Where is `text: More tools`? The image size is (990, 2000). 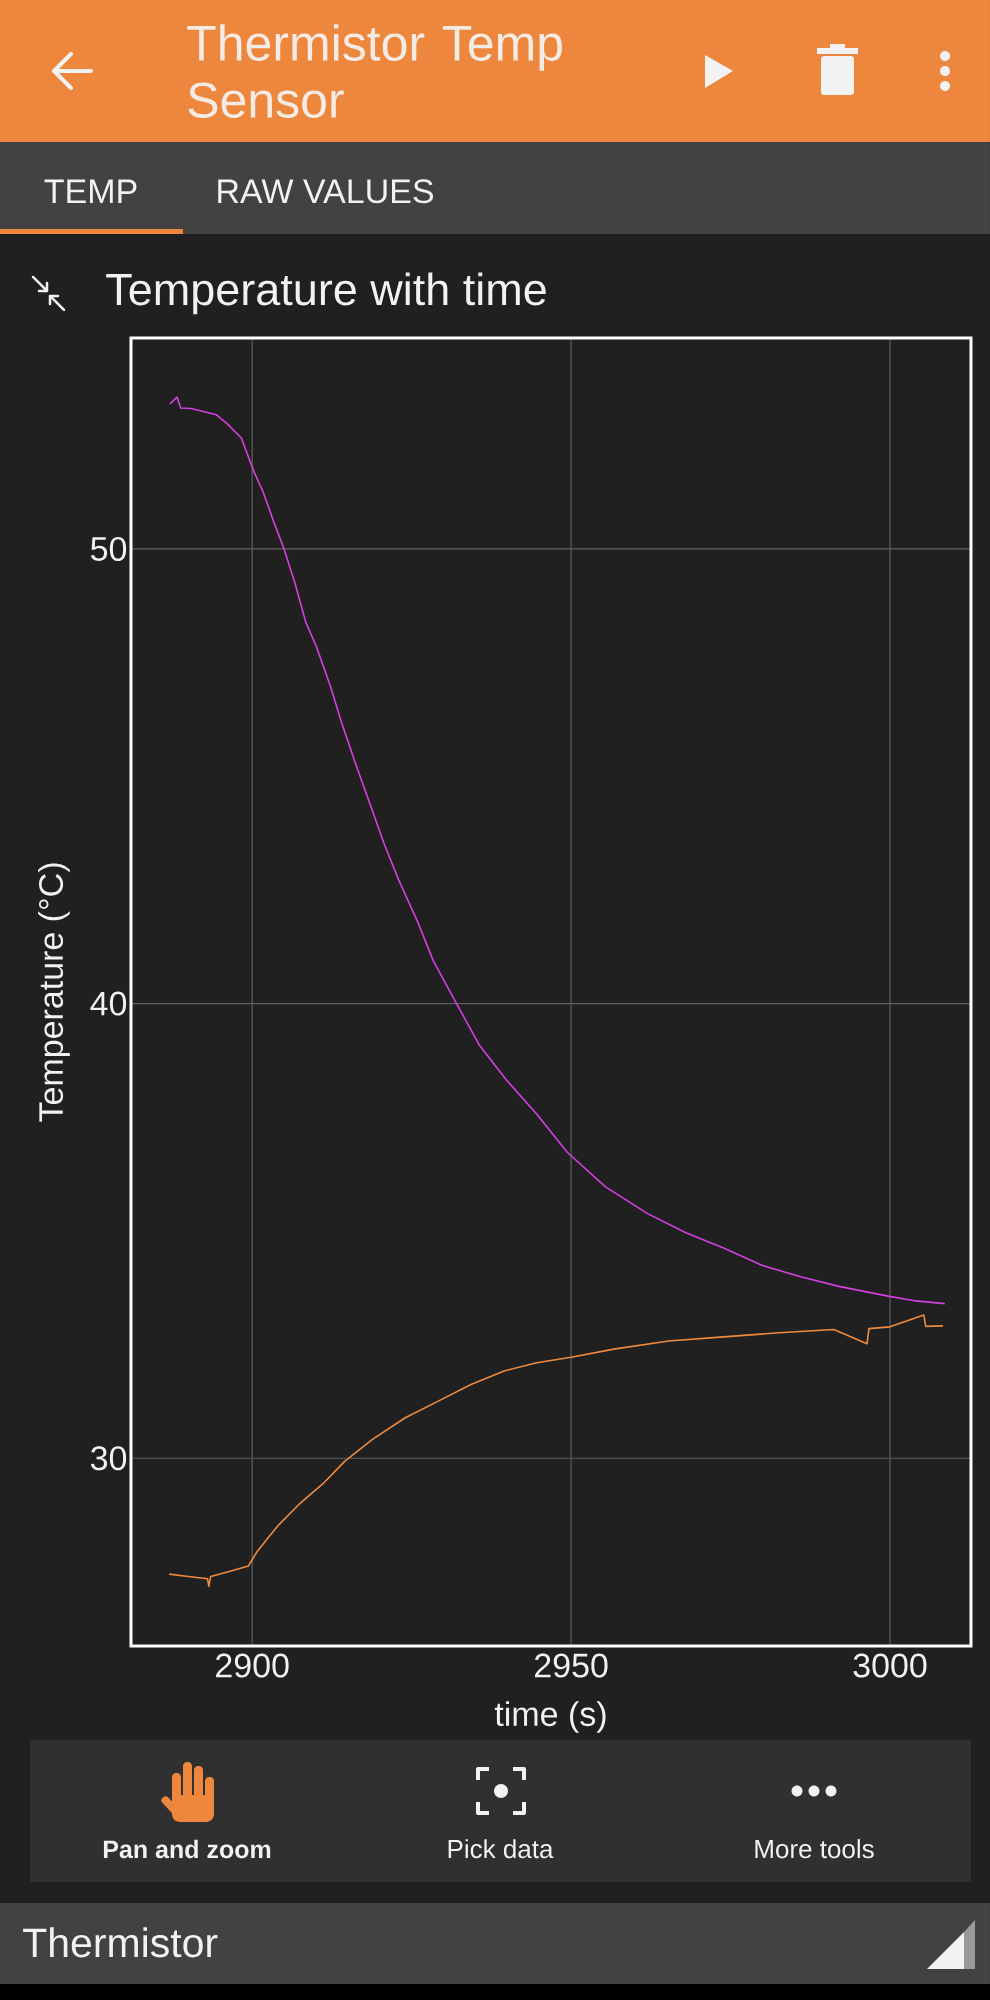 text: More tools is located at coordinates (814, 1849).